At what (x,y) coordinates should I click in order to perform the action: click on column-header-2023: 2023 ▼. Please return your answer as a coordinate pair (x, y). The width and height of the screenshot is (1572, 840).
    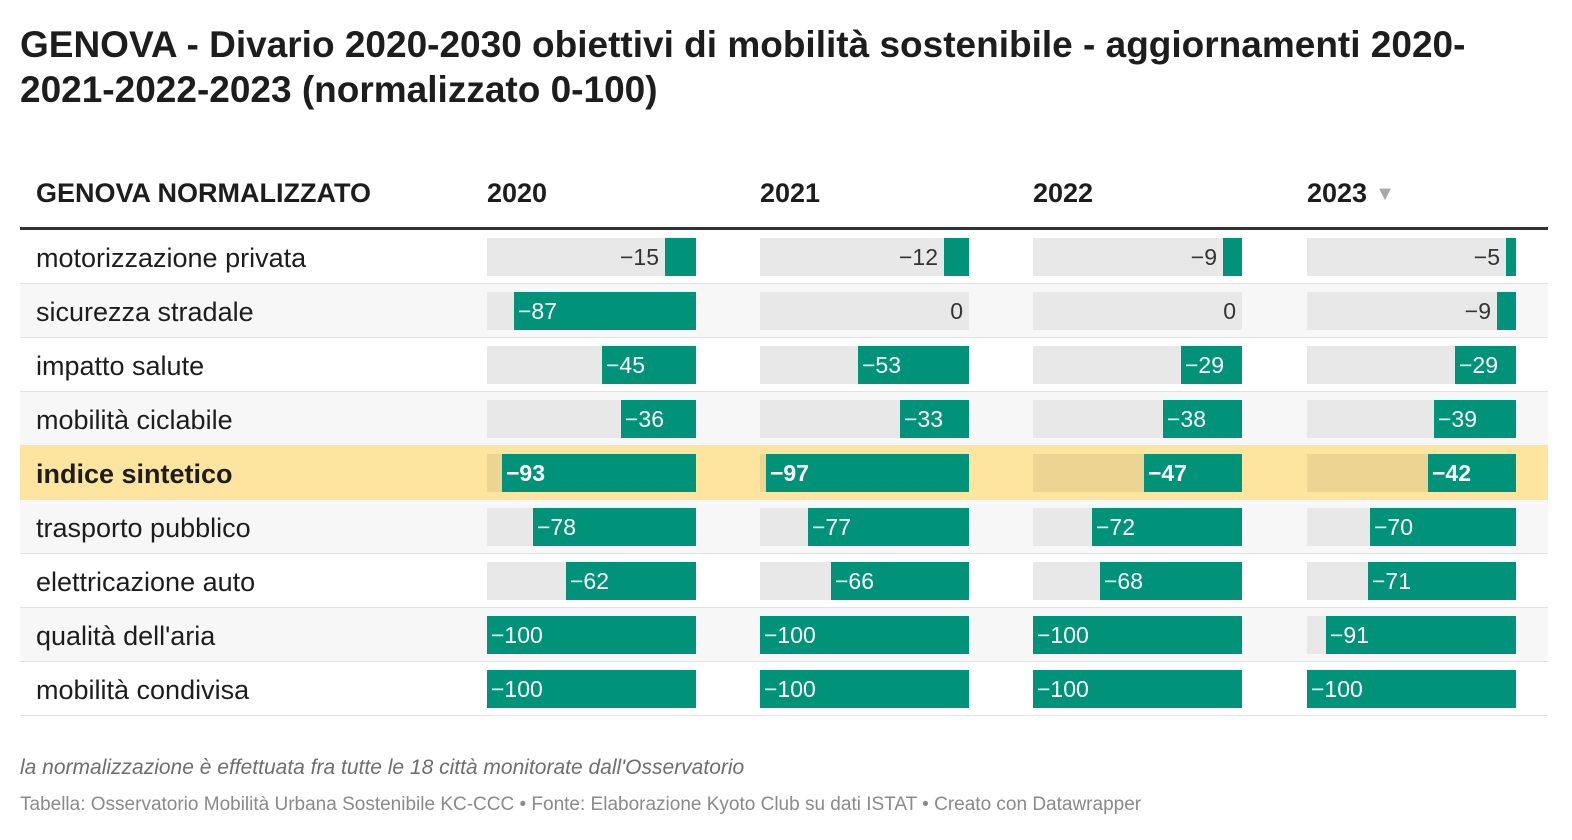
    Looking at the image, I should click on (1351, 194).